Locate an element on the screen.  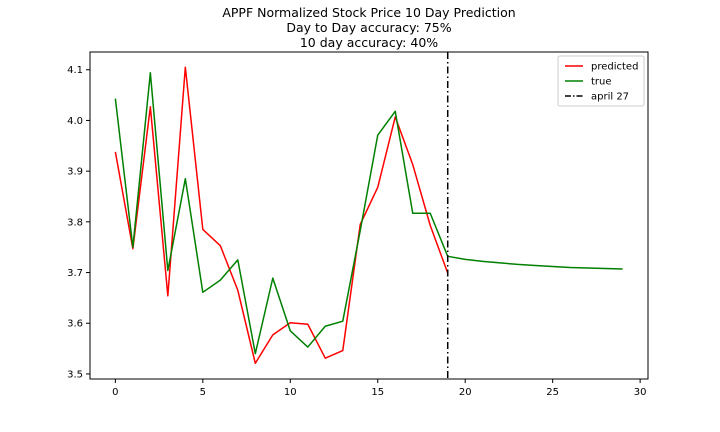
y-tick-label: 3.8 is located at coordinates (75, 222).